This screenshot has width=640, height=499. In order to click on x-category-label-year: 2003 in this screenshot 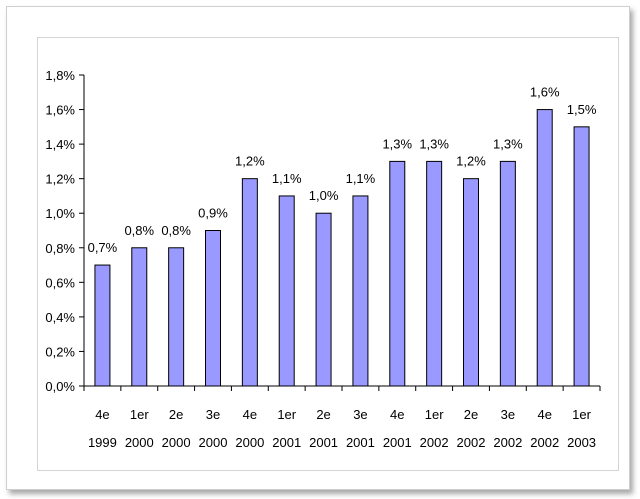, I will do `click(581, 442)`.